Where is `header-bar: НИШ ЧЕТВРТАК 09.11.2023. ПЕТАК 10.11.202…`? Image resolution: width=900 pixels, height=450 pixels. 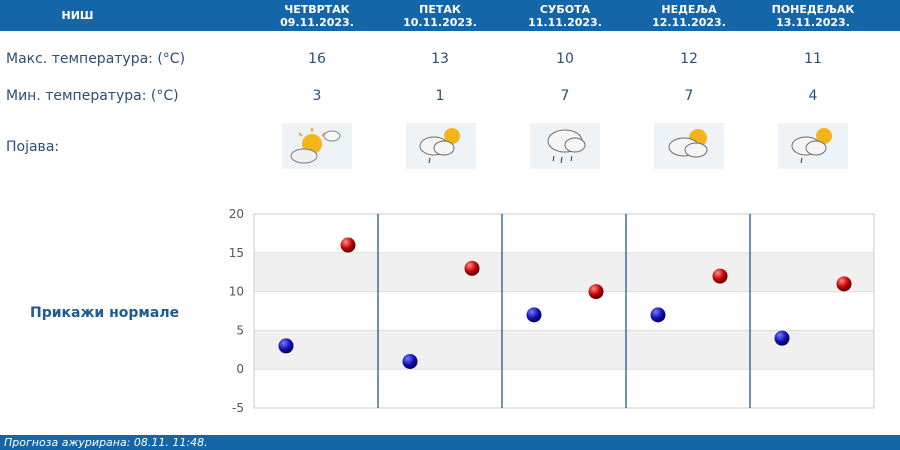
header-bar: НИШ ЧЕТВРТАК 09.11.2023. ПЕТАК 10.11.202… is located at coordinates (450, 15).